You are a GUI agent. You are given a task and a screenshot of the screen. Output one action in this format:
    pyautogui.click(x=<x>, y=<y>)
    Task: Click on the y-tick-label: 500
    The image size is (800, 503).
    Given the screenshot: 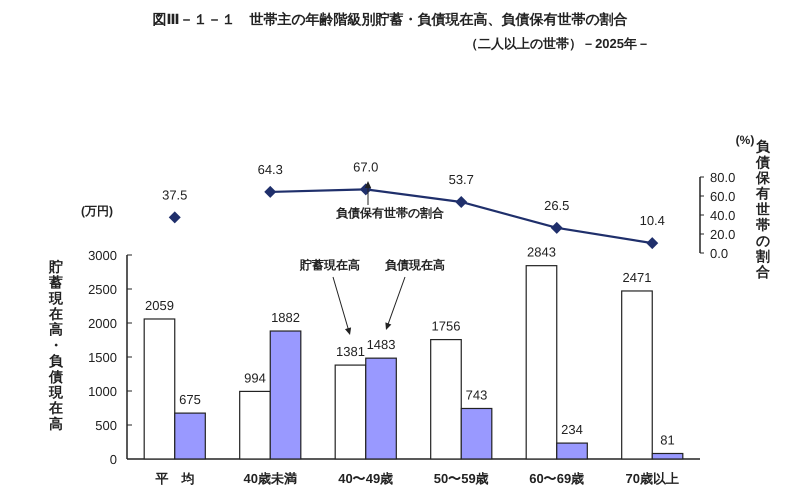 What is the action you would take?
    pyautogui.click(x=106, y=425)
    